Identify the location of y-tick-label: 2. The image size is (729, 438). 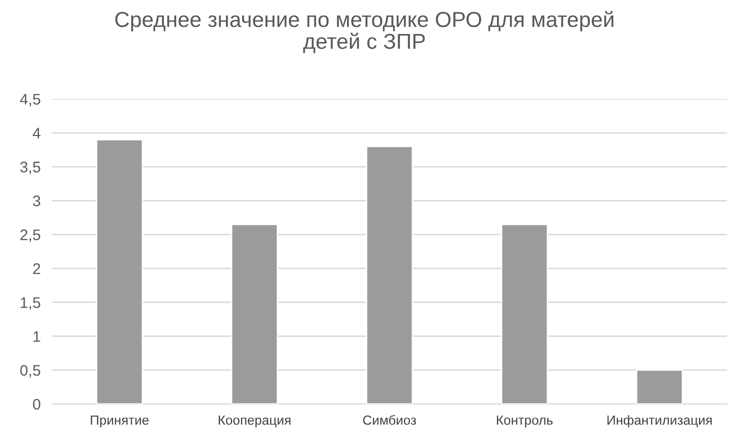
(36, 268).